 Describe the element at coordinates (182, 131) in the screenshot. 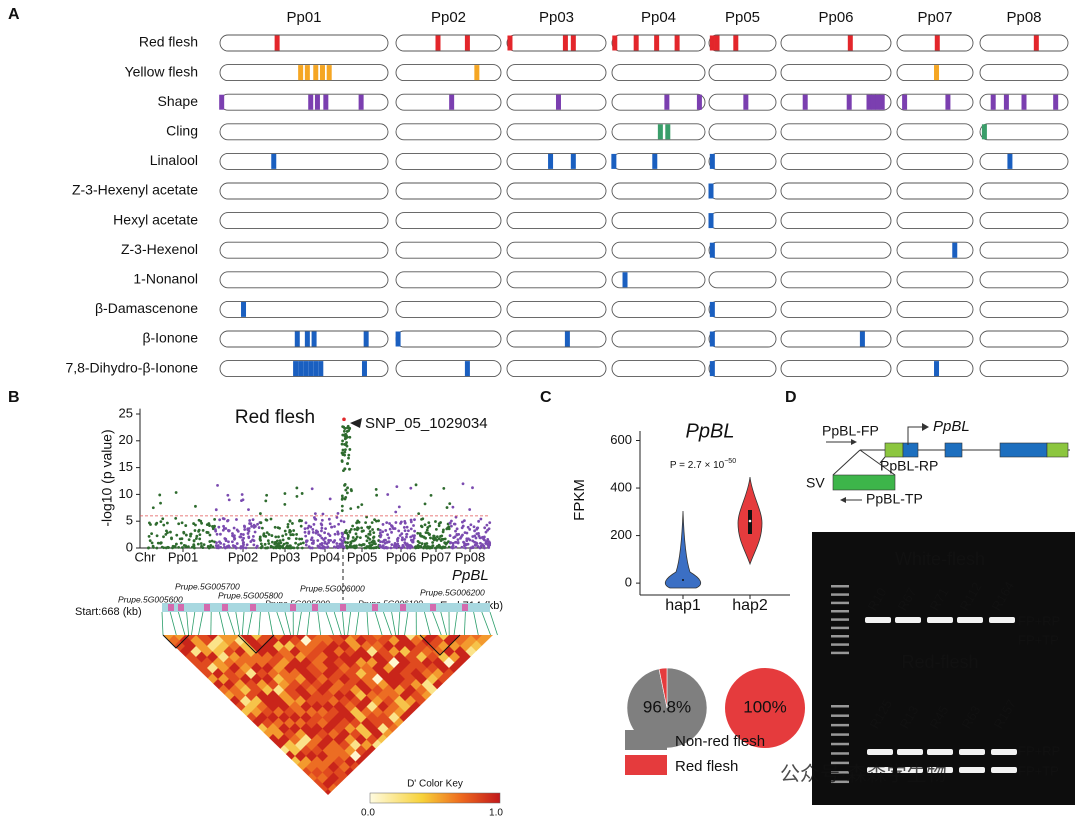

I see `trait-label: Cling` at that location.